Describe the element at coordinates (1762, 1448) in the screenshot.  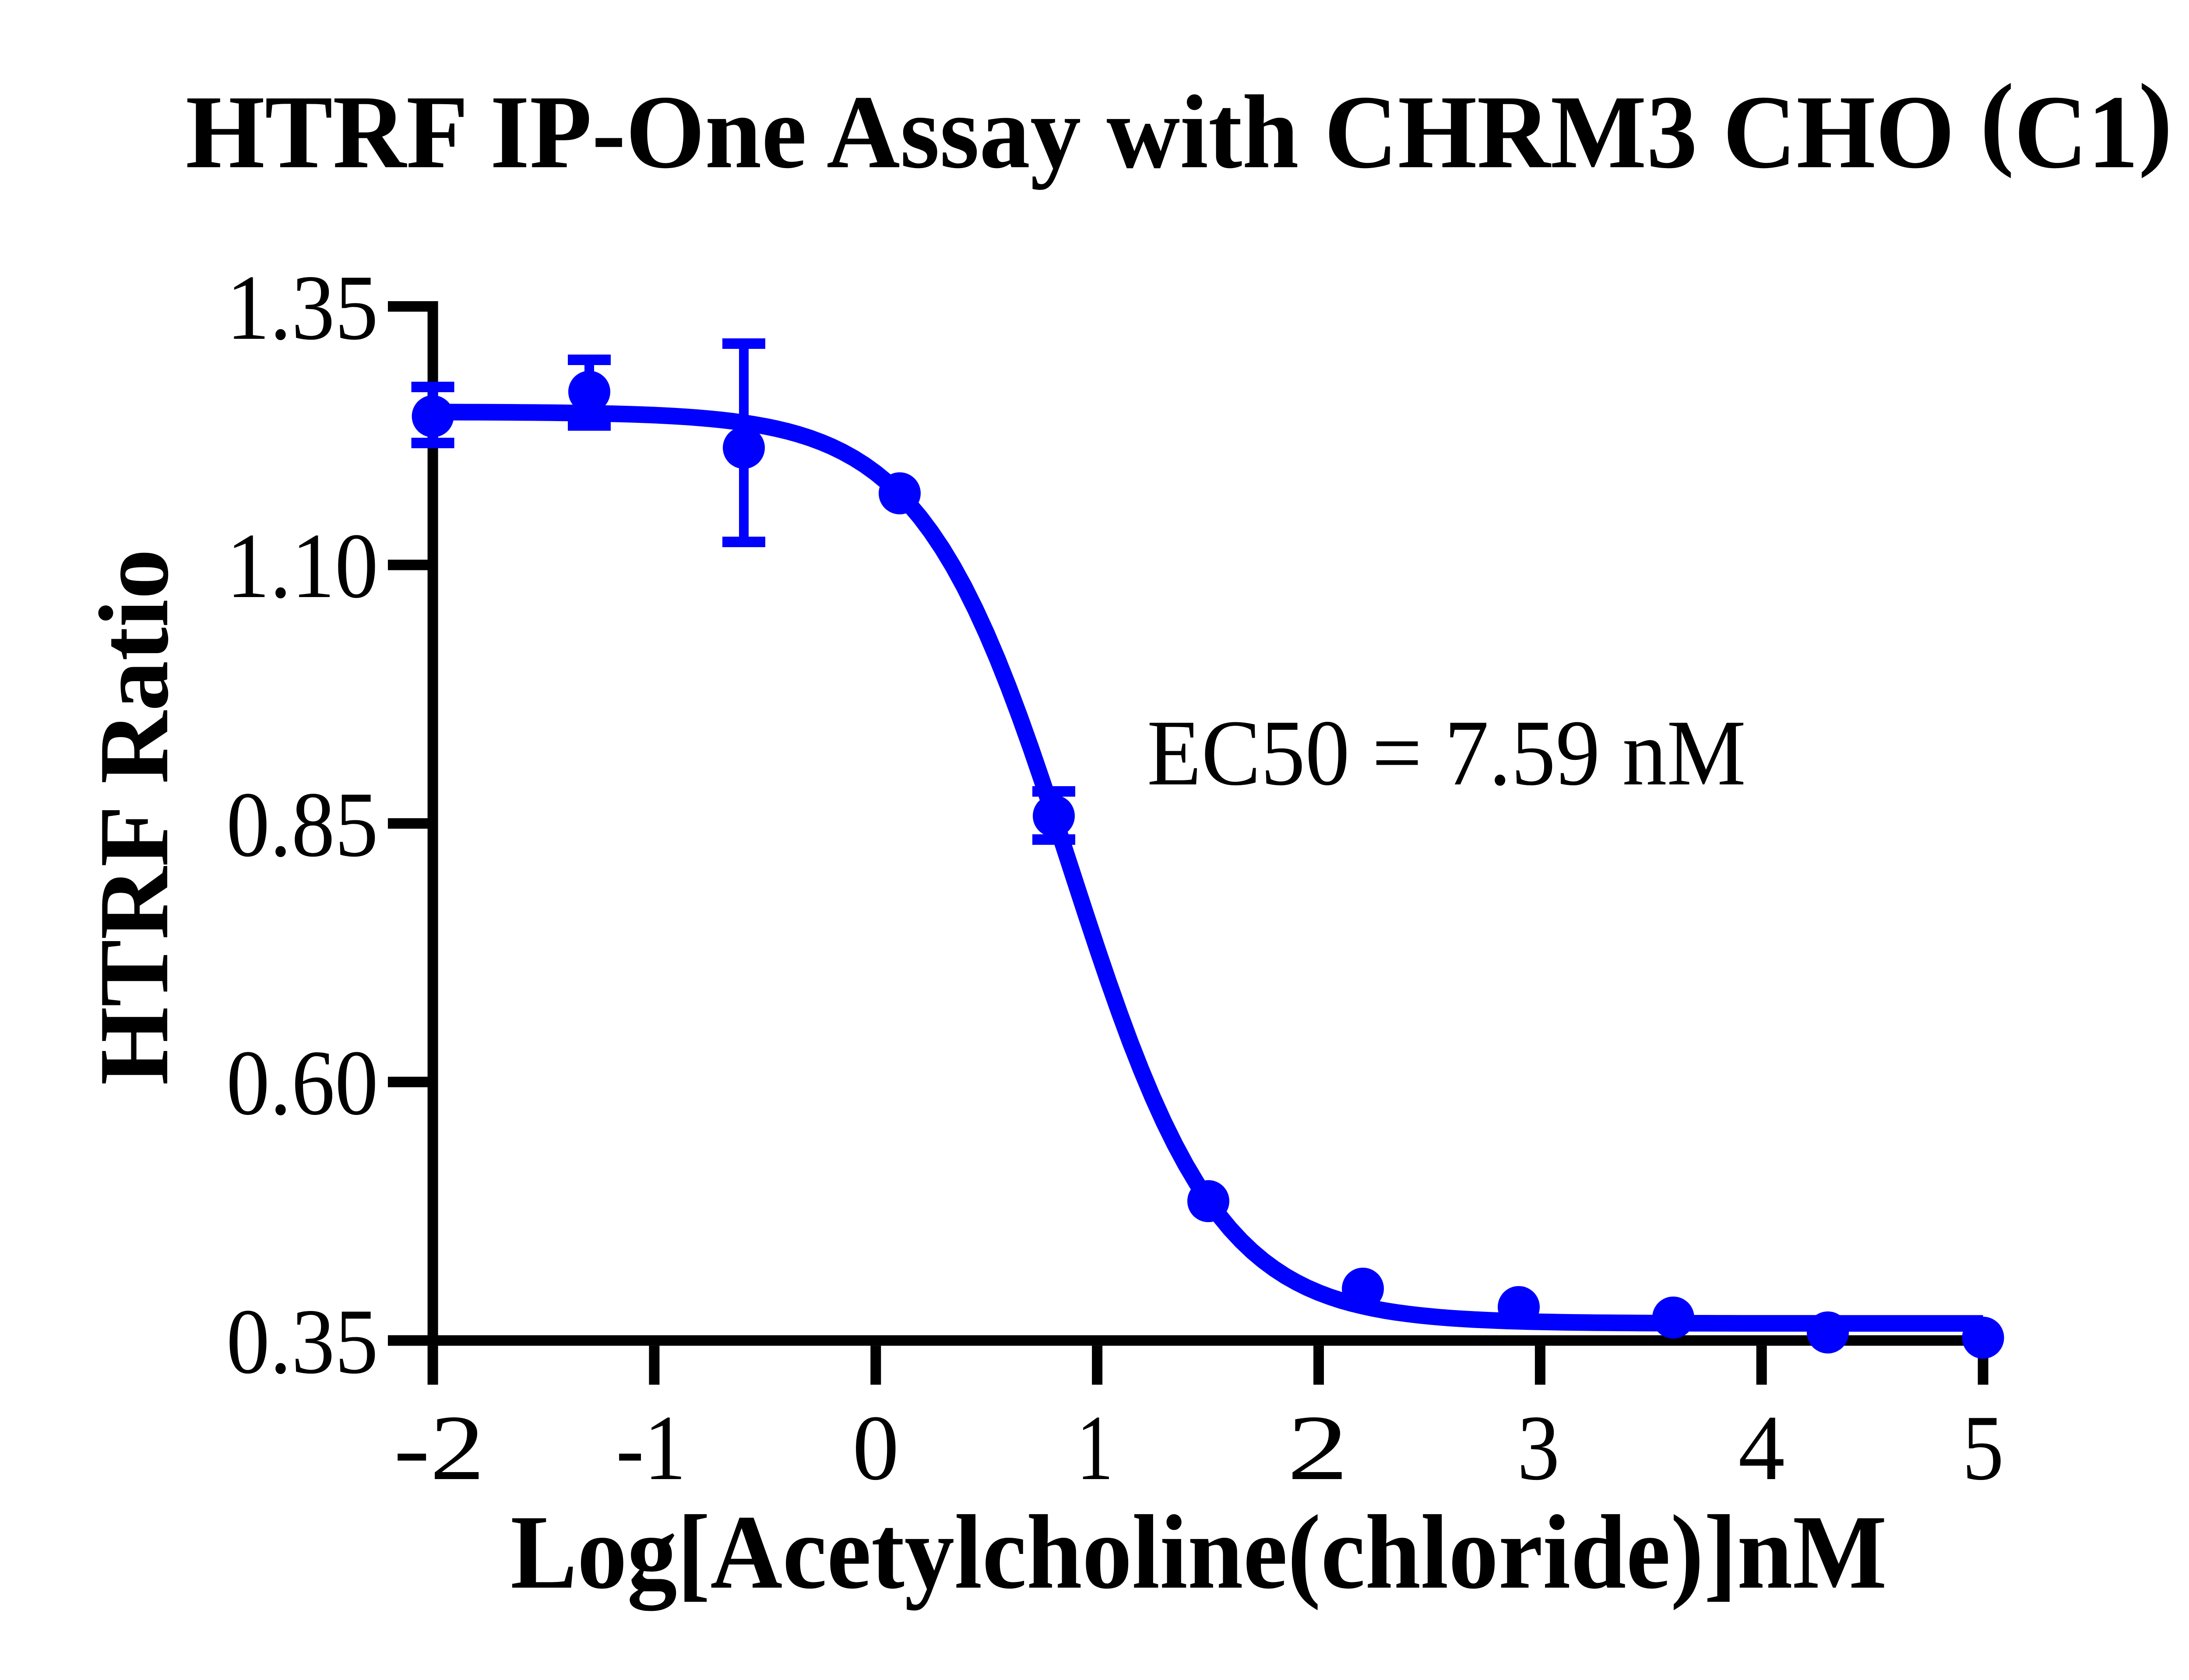
I see `svg-text: 4` at that location.